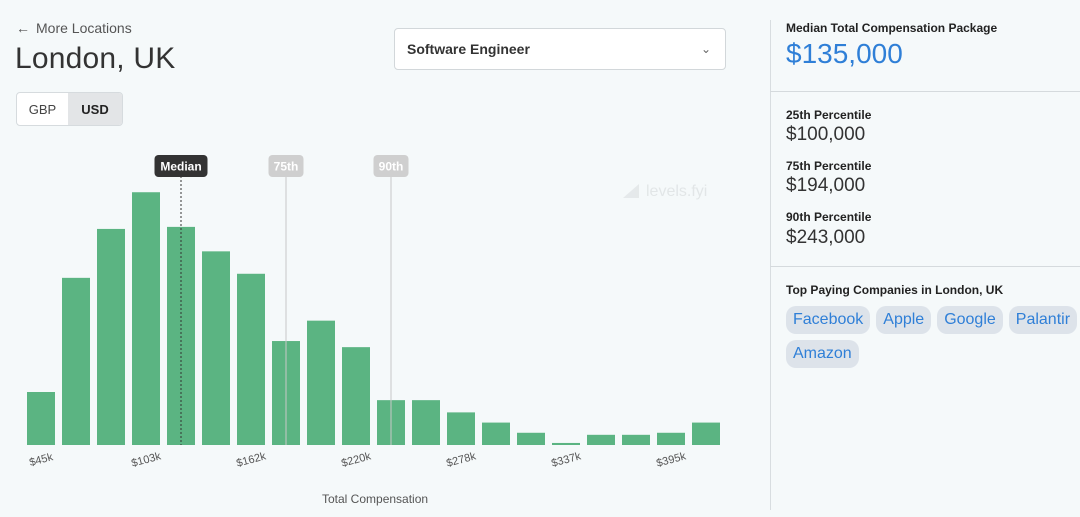 The height and width of the screenshot is (517, 1080). Describe the element at coordinates (844, 53) in the screenshot. I see `median-value: $135,000` at that location.